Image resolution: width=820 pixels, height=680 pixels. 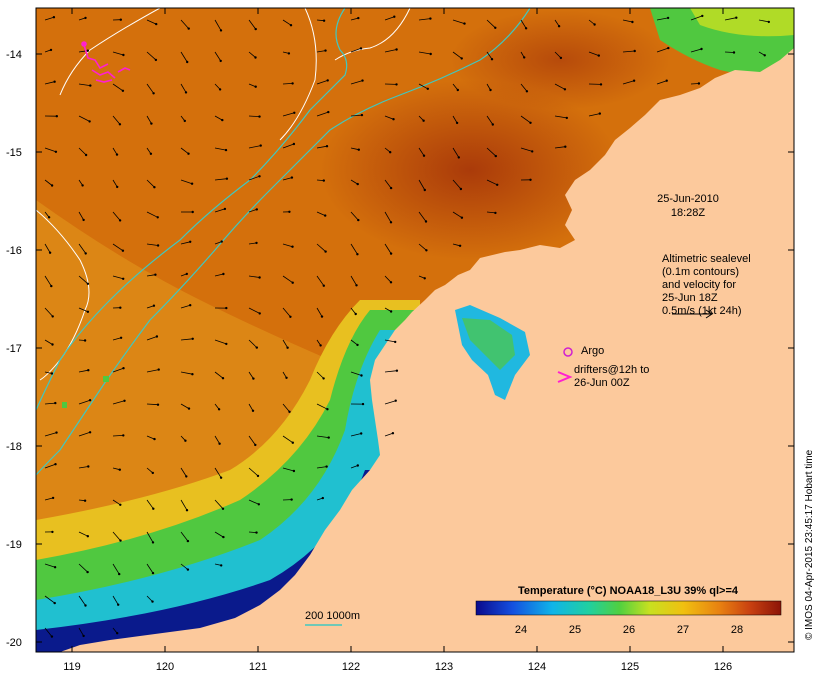 What do you see at coordinates (14, 251) in the screenshot?
I see `y-tick-label: -16` at bounding box center [14, 251].